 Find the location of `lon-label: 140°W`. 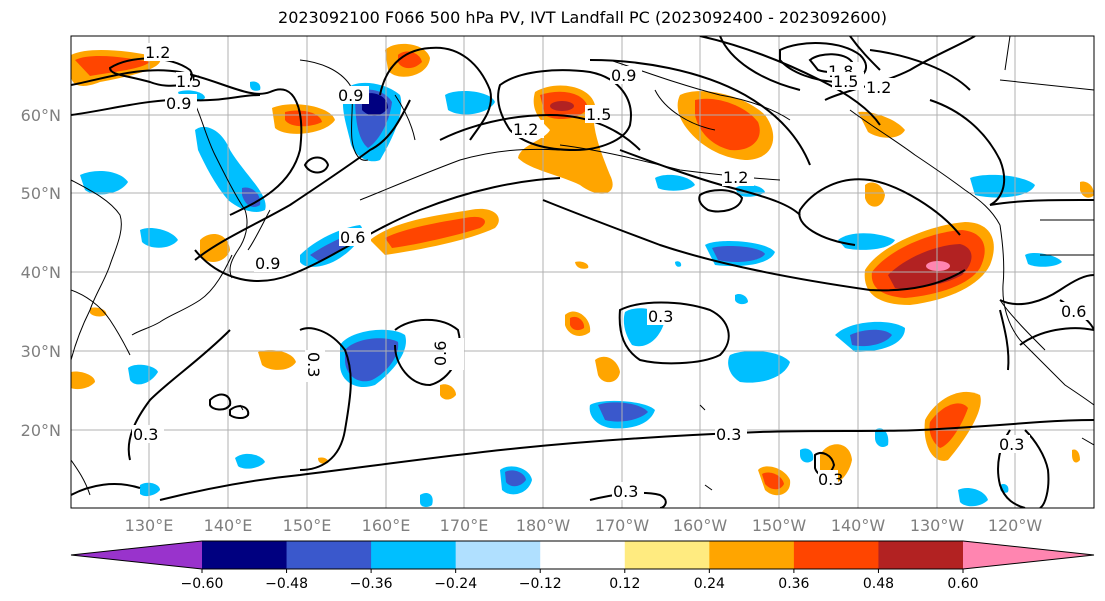

lon-label: 140°W is located at coordinates (858, 525).